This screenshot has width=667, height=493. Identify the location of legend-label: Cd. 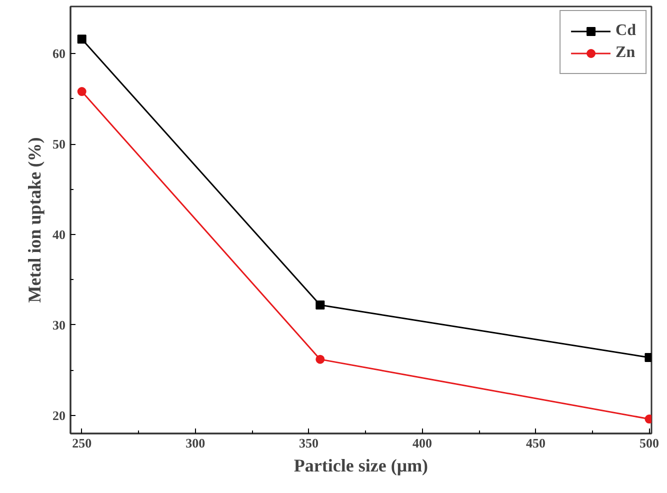
(626, 31).